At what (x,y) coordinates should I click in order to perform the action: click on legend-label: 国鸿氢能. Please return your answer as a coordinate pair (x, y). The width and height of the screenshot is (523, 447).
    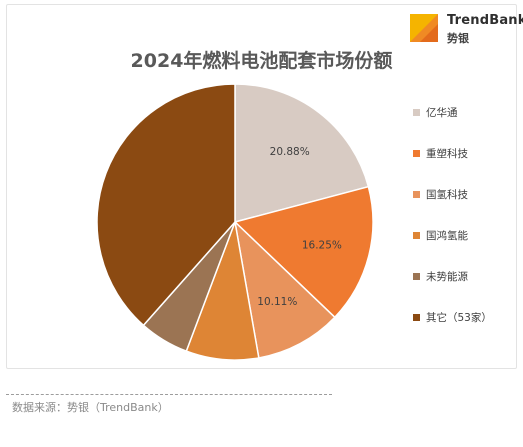
    Looking at the image, I should click on (447, 236).